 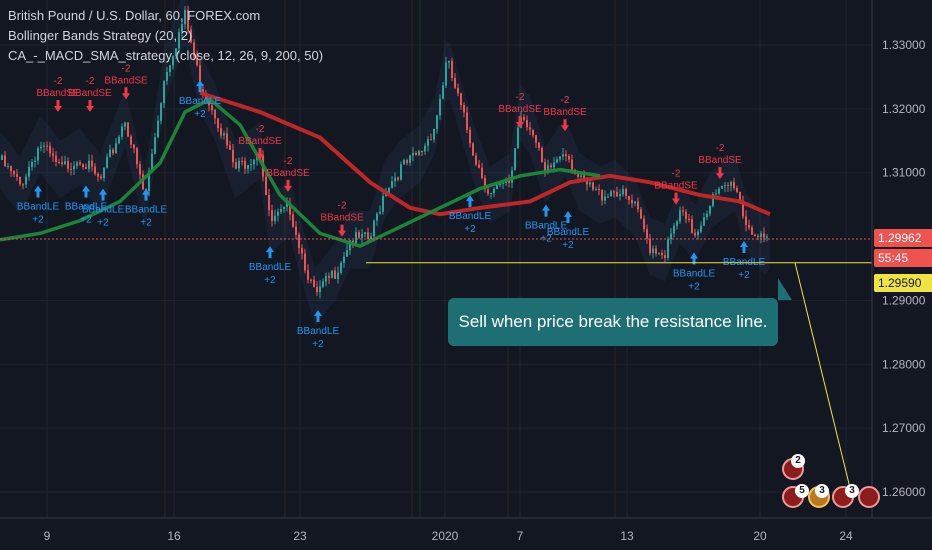 I want to click on price-axis-label: 1.28000, so click(x=904, y=364).